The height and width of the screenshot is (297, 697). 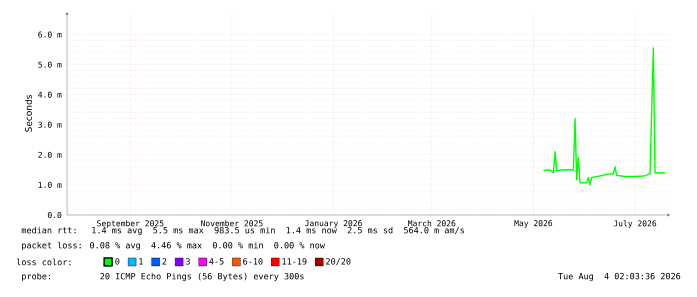 What do you see at coordinates (164, 261) in the screenshot?
I see `legend-label: 2` at bounding box center [164, 261].